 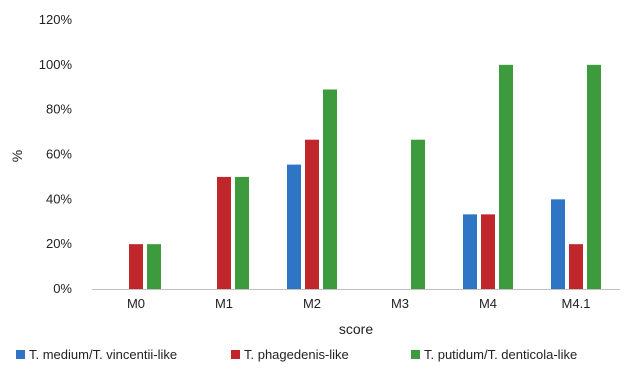 What do you see at coordinates (356, 329) in the screenshot?
I see `x-axis-title: score` at bounding box center [356, 329].